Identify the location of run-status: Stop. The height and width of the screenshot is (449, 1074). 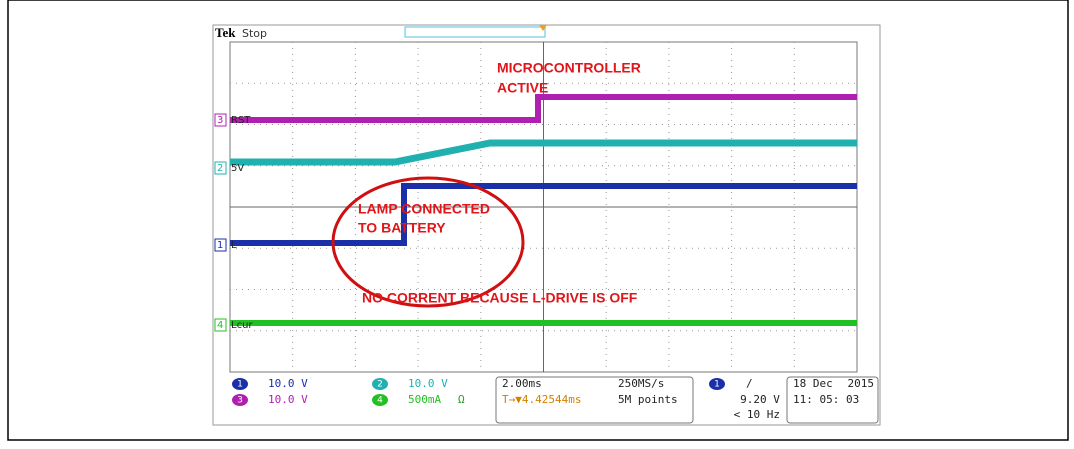
(254, 33).